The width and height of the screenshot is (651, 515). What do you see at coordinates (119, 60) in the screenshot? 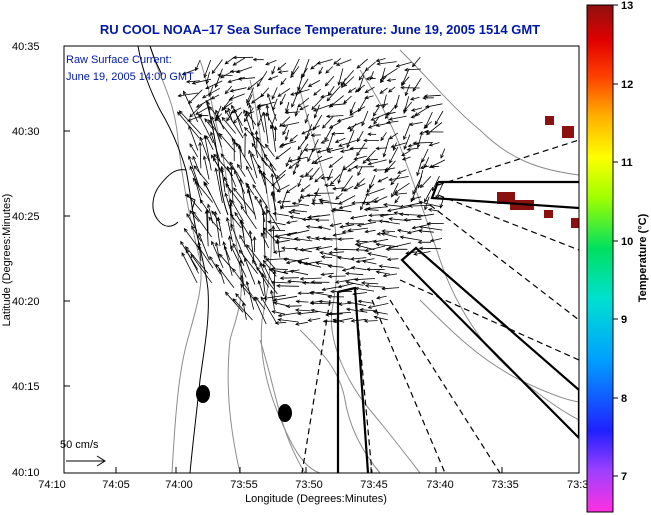
I see `current-note-line1: Raw Surface Current:` at bounding box center [119, 60].